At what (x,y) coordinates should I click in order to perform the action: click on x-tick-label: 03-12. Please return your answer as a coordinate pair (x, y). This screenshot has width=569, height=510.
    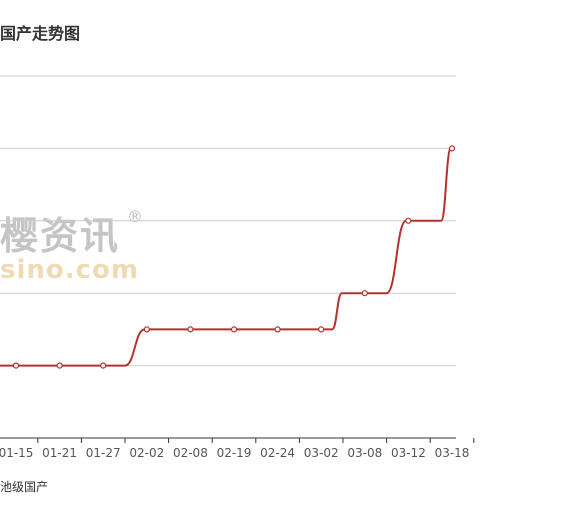
    Looking at the image, I should click on (408, 453).